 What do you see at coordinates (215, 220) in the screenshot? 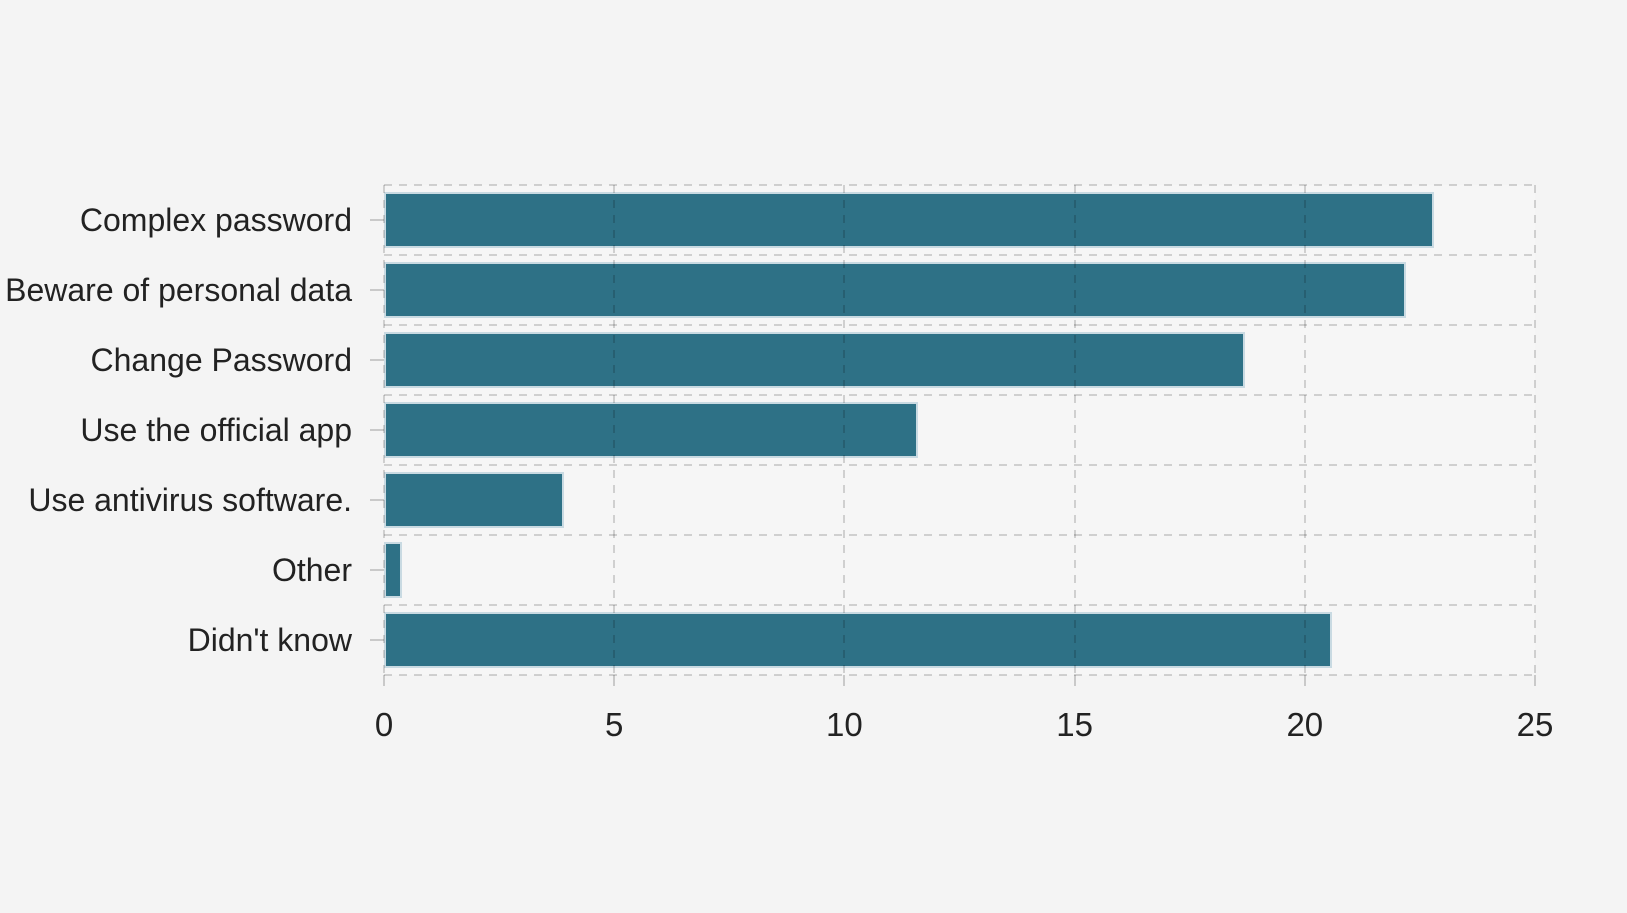
I see `category-label: Complex password` at bounding box center [215, 220].